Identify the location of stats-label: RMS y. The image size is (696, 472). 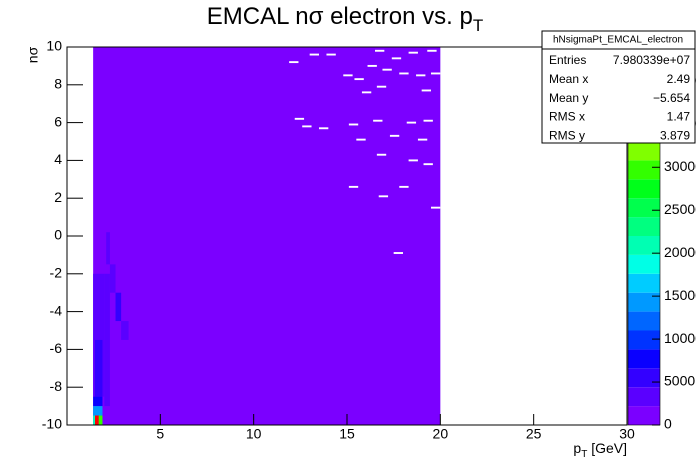
(567, 135).